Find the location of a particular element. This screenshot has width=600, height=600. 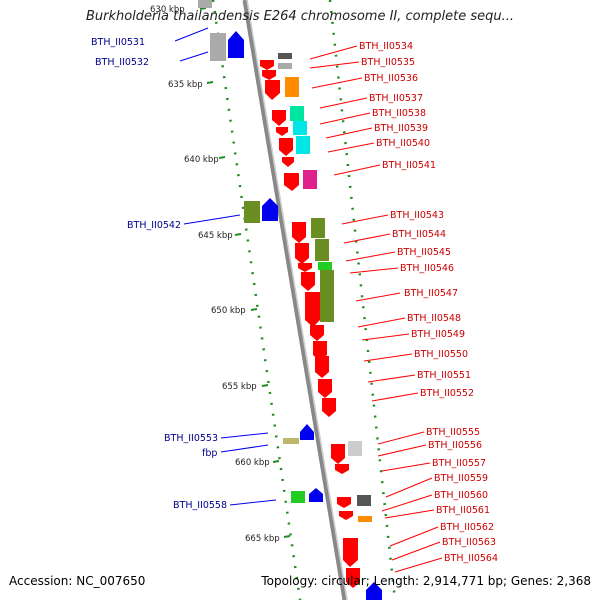

gene-label: BTH_II0540 is located at coordinates (403, 143).